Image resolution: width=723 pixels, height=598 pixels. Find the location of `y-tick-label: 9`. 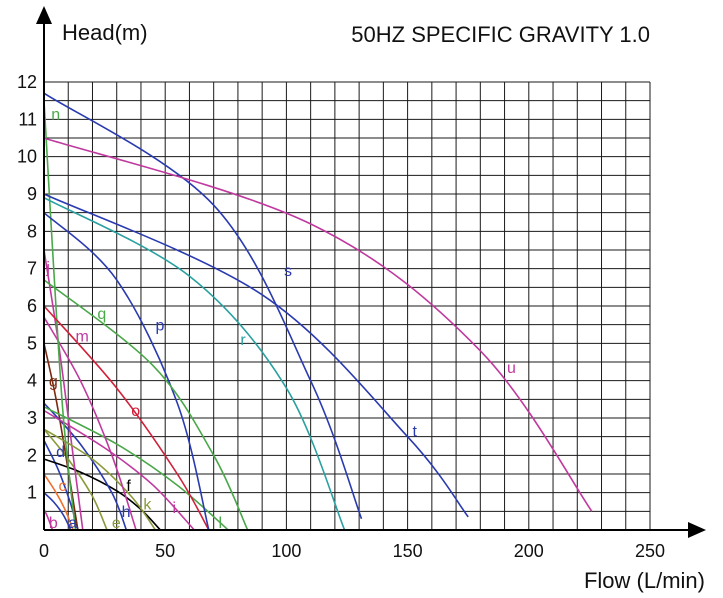

y-tick-label: 9 is located at coordinates (32, 194).